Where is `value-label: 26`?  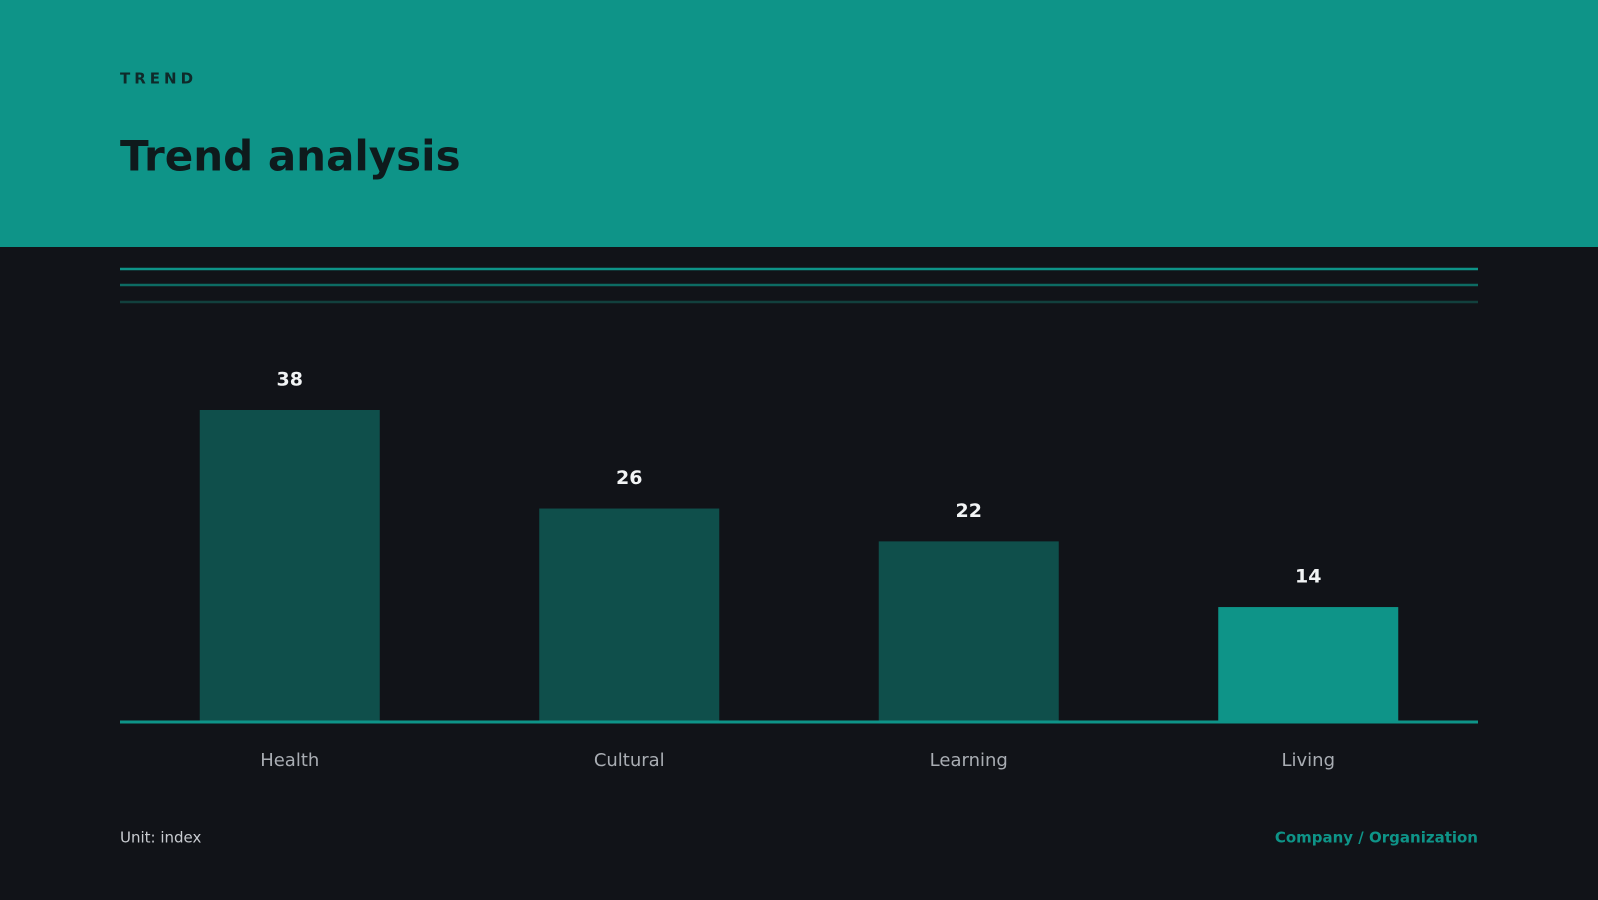 value-label: 26 is located at coordinates (629, 478).